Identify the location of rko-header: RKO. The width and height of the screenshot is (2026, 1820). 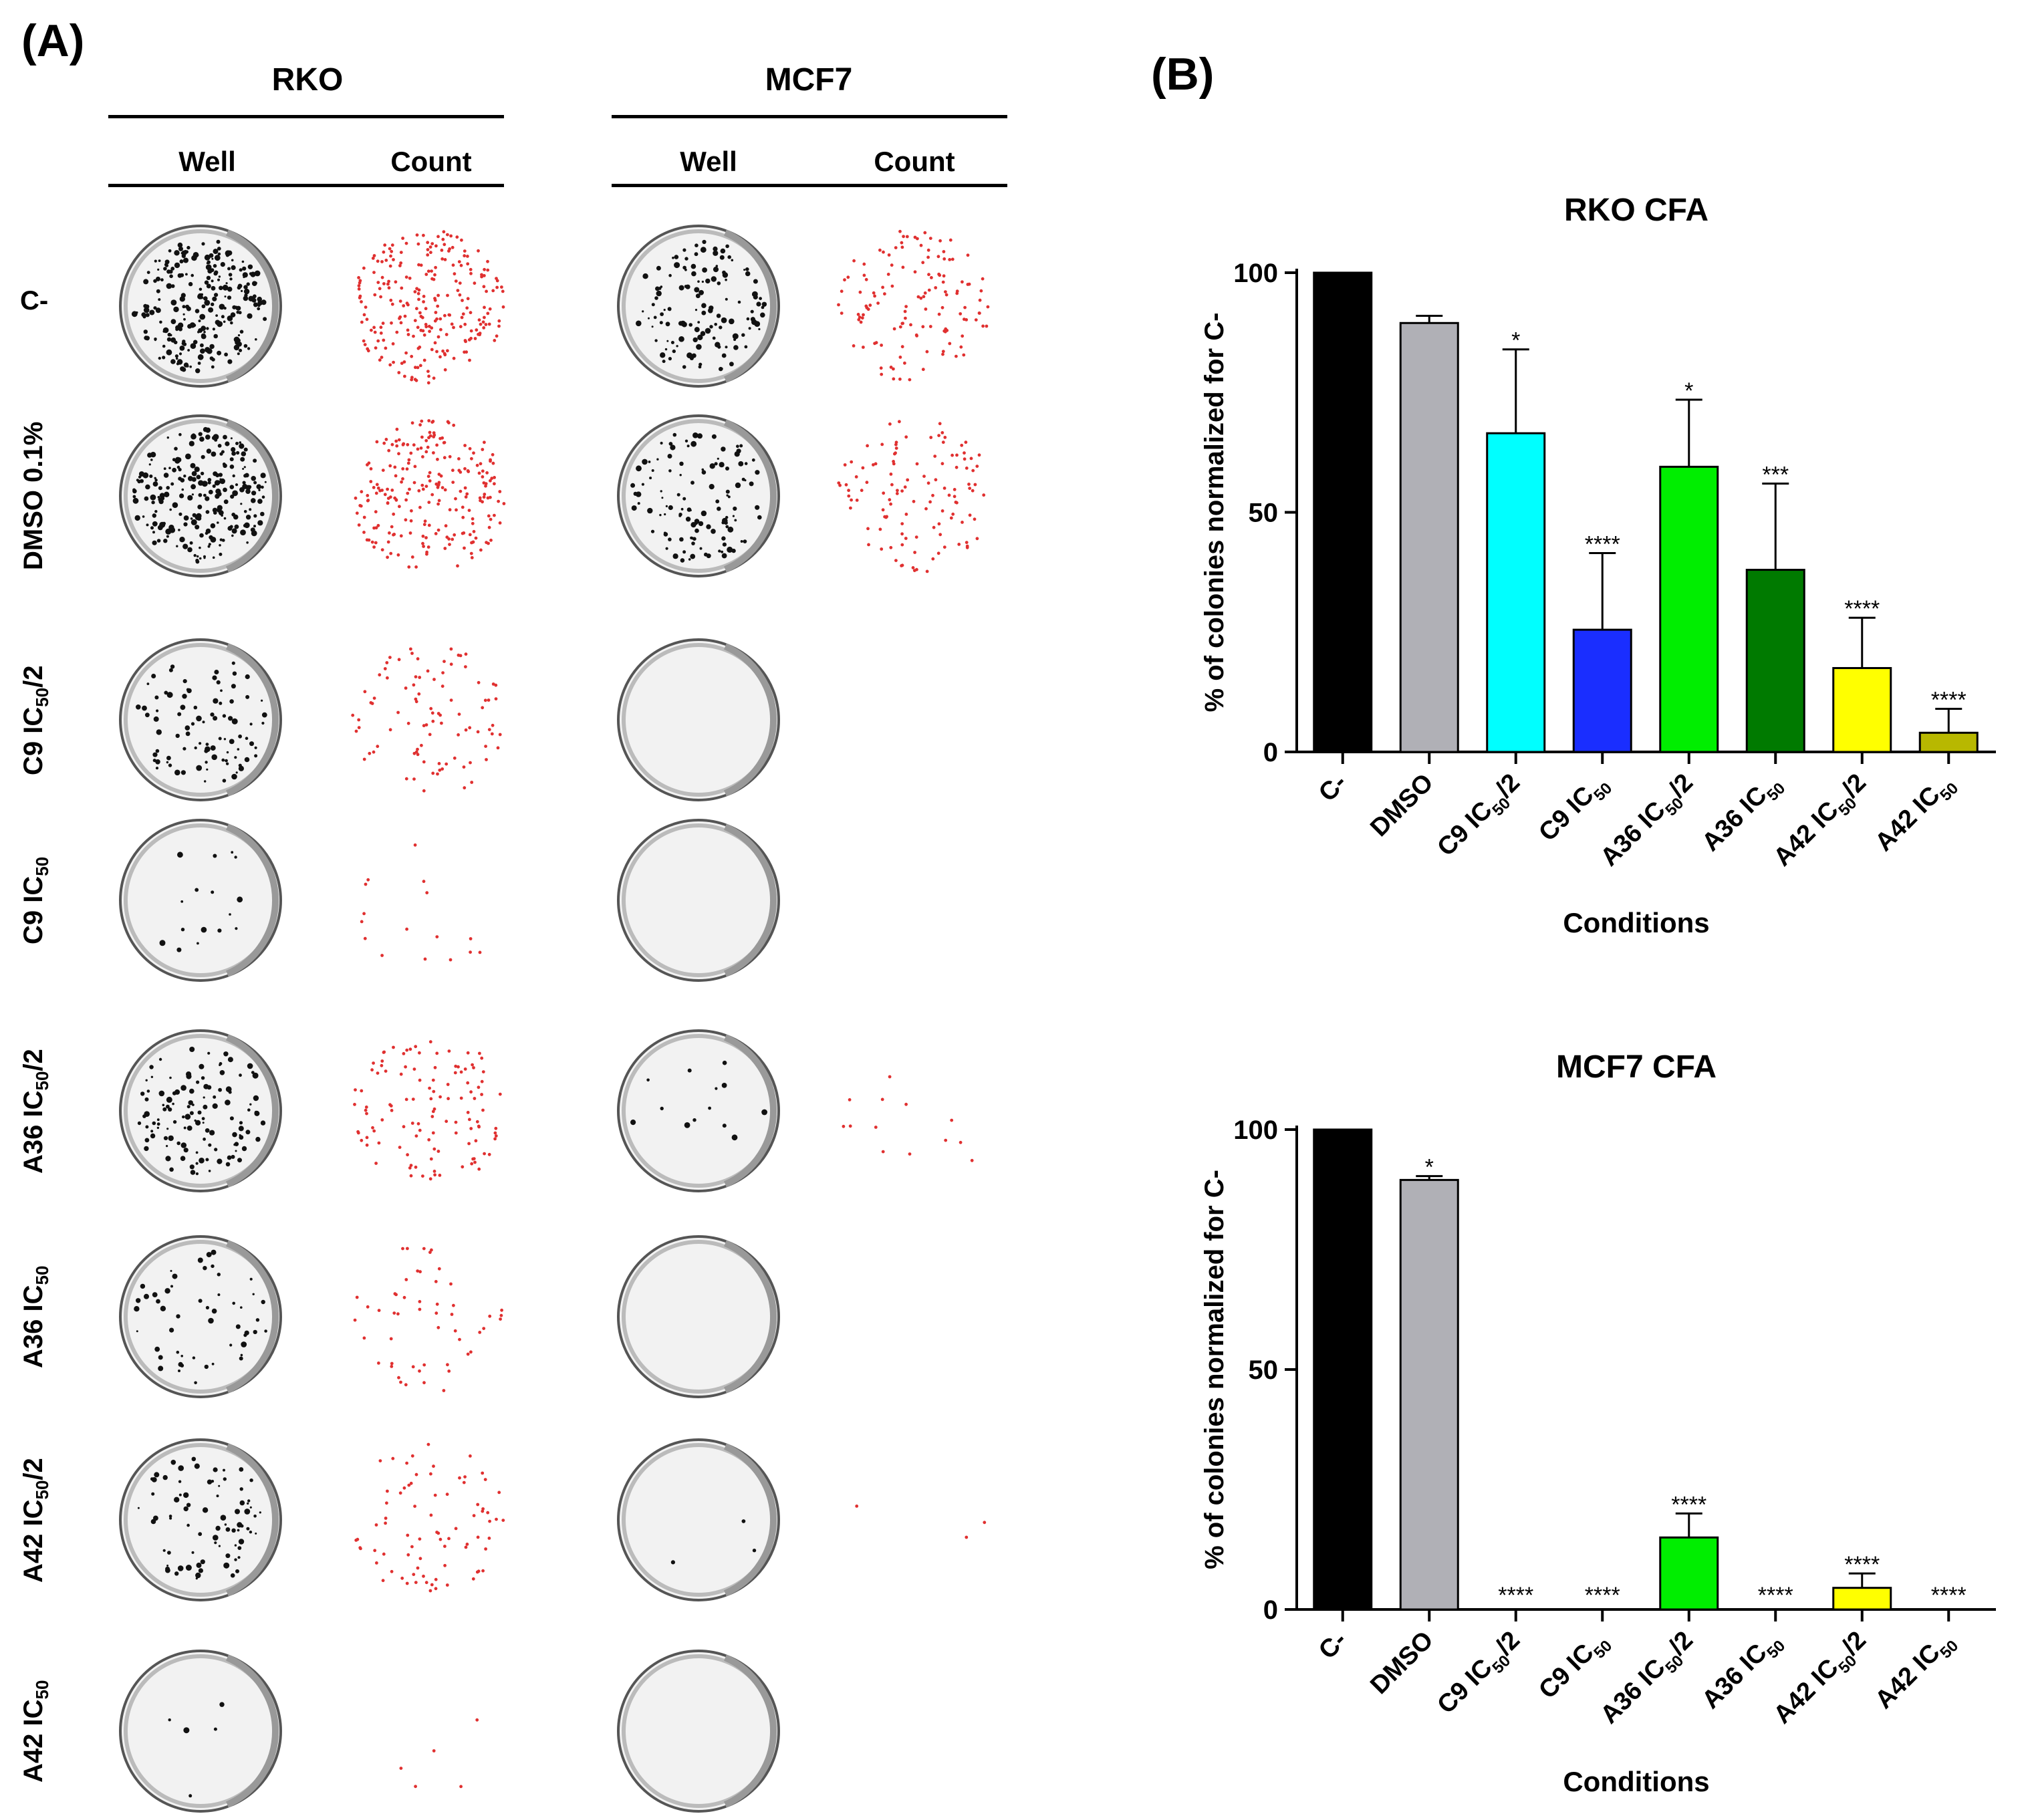
(307, 80).